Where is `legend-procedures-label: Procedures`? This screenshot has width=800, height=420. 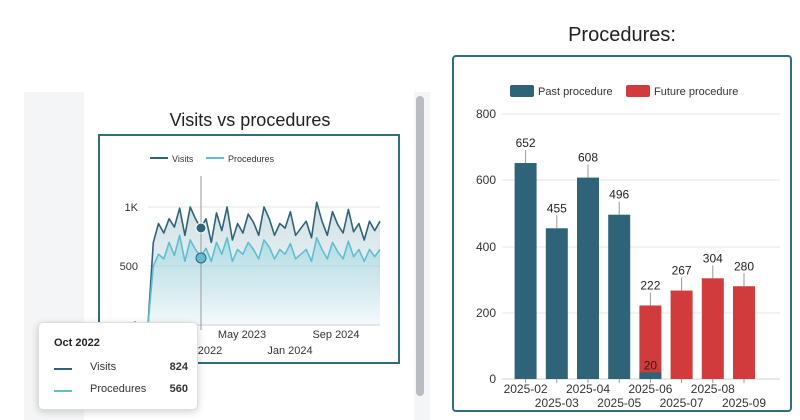 legend-procedures-label: Procedures is located at coordinates (251, 159).